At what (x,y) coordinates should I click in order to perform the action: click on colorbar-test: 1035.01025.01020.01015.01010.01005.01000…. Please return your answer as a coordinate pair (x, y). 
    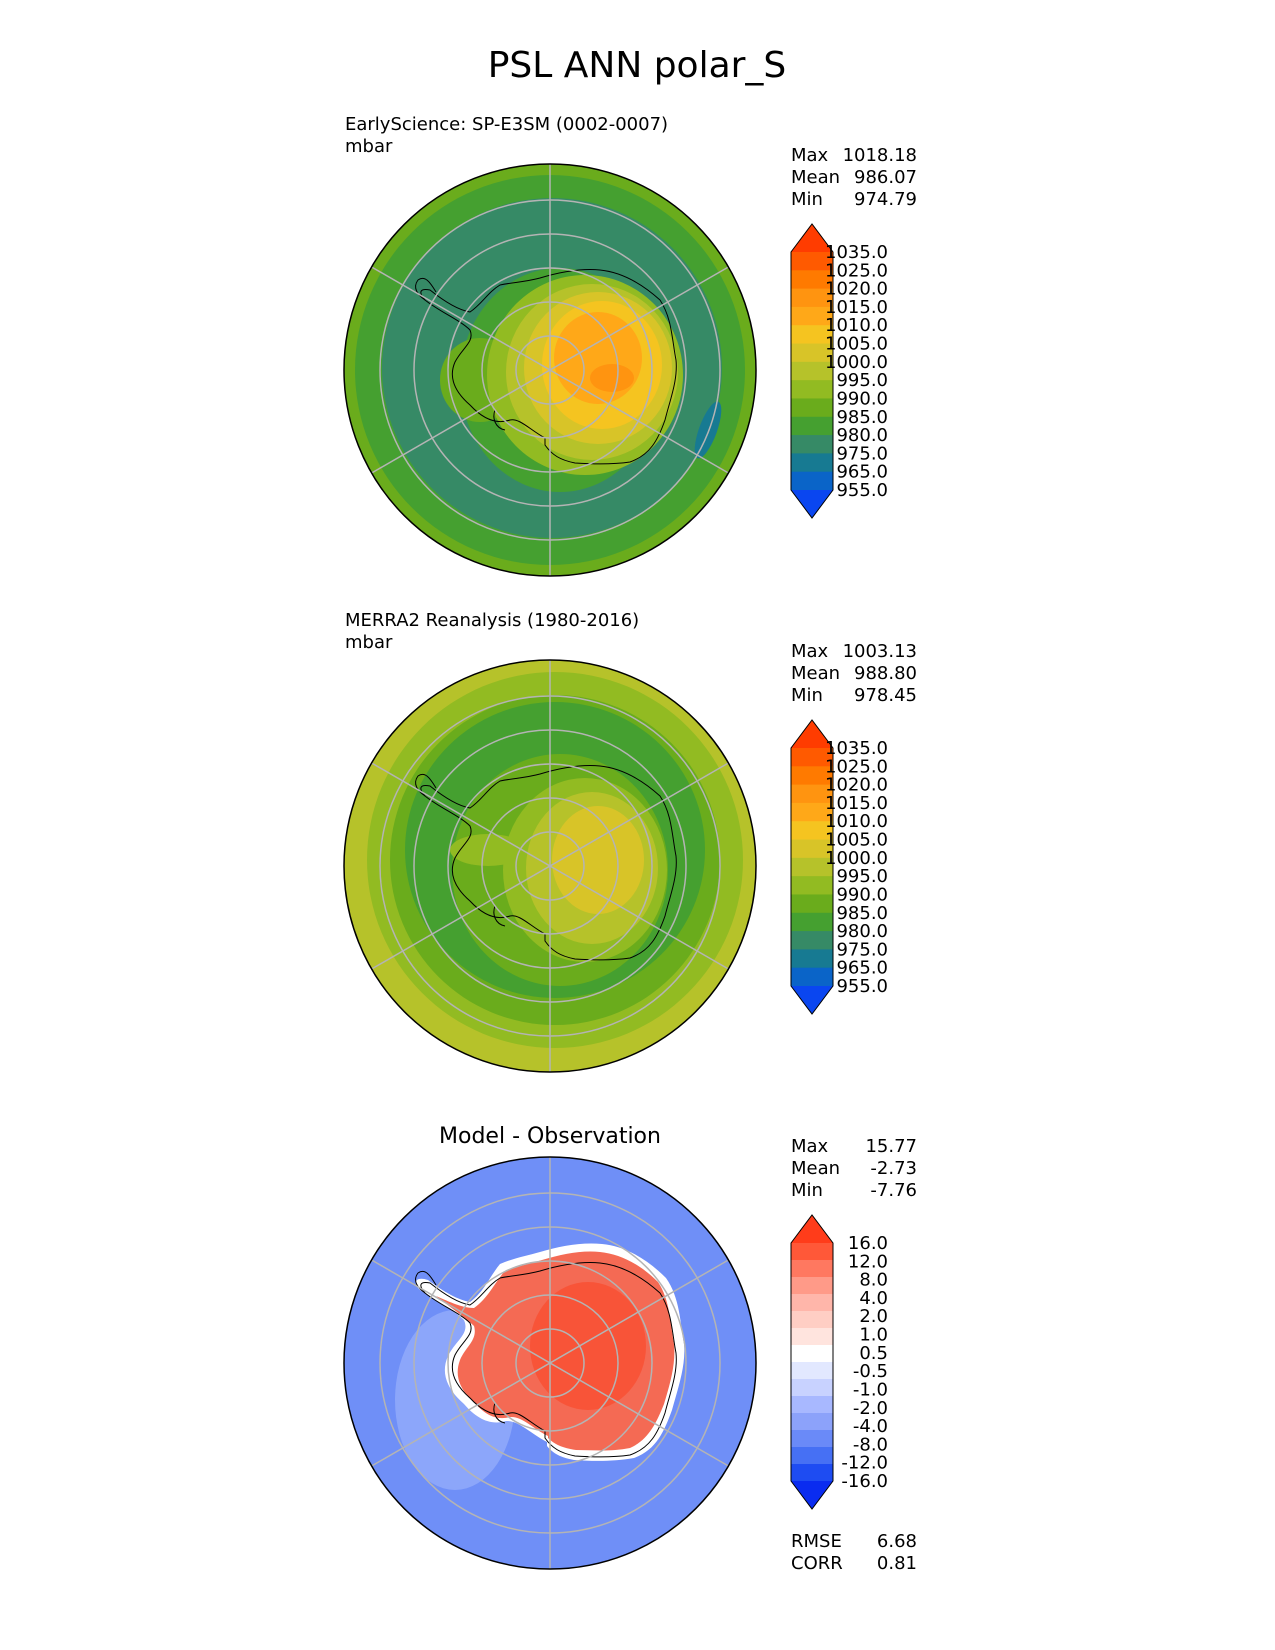
    Looking at the image, I should click on (839, 371).